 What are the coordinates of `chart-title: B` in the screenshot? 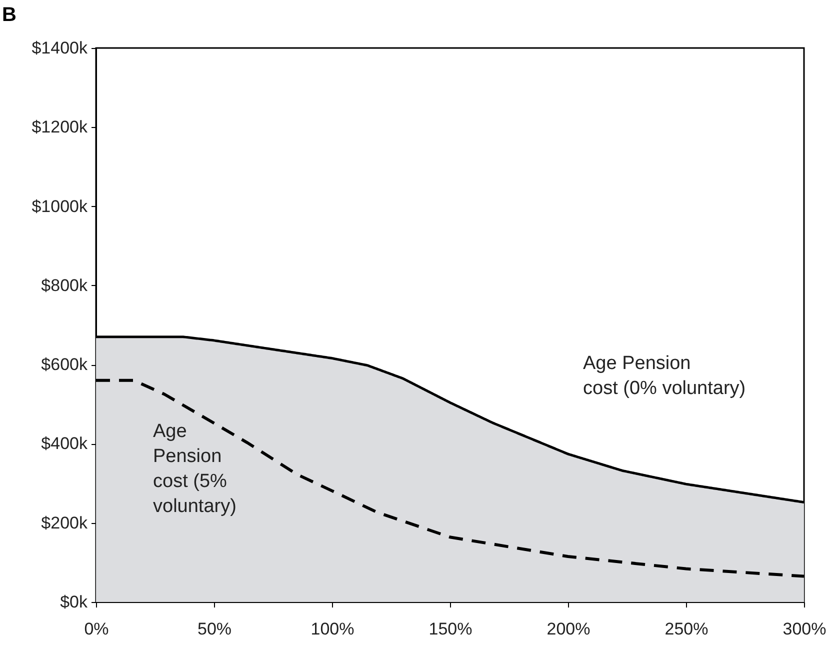 It's located at (9, 15).